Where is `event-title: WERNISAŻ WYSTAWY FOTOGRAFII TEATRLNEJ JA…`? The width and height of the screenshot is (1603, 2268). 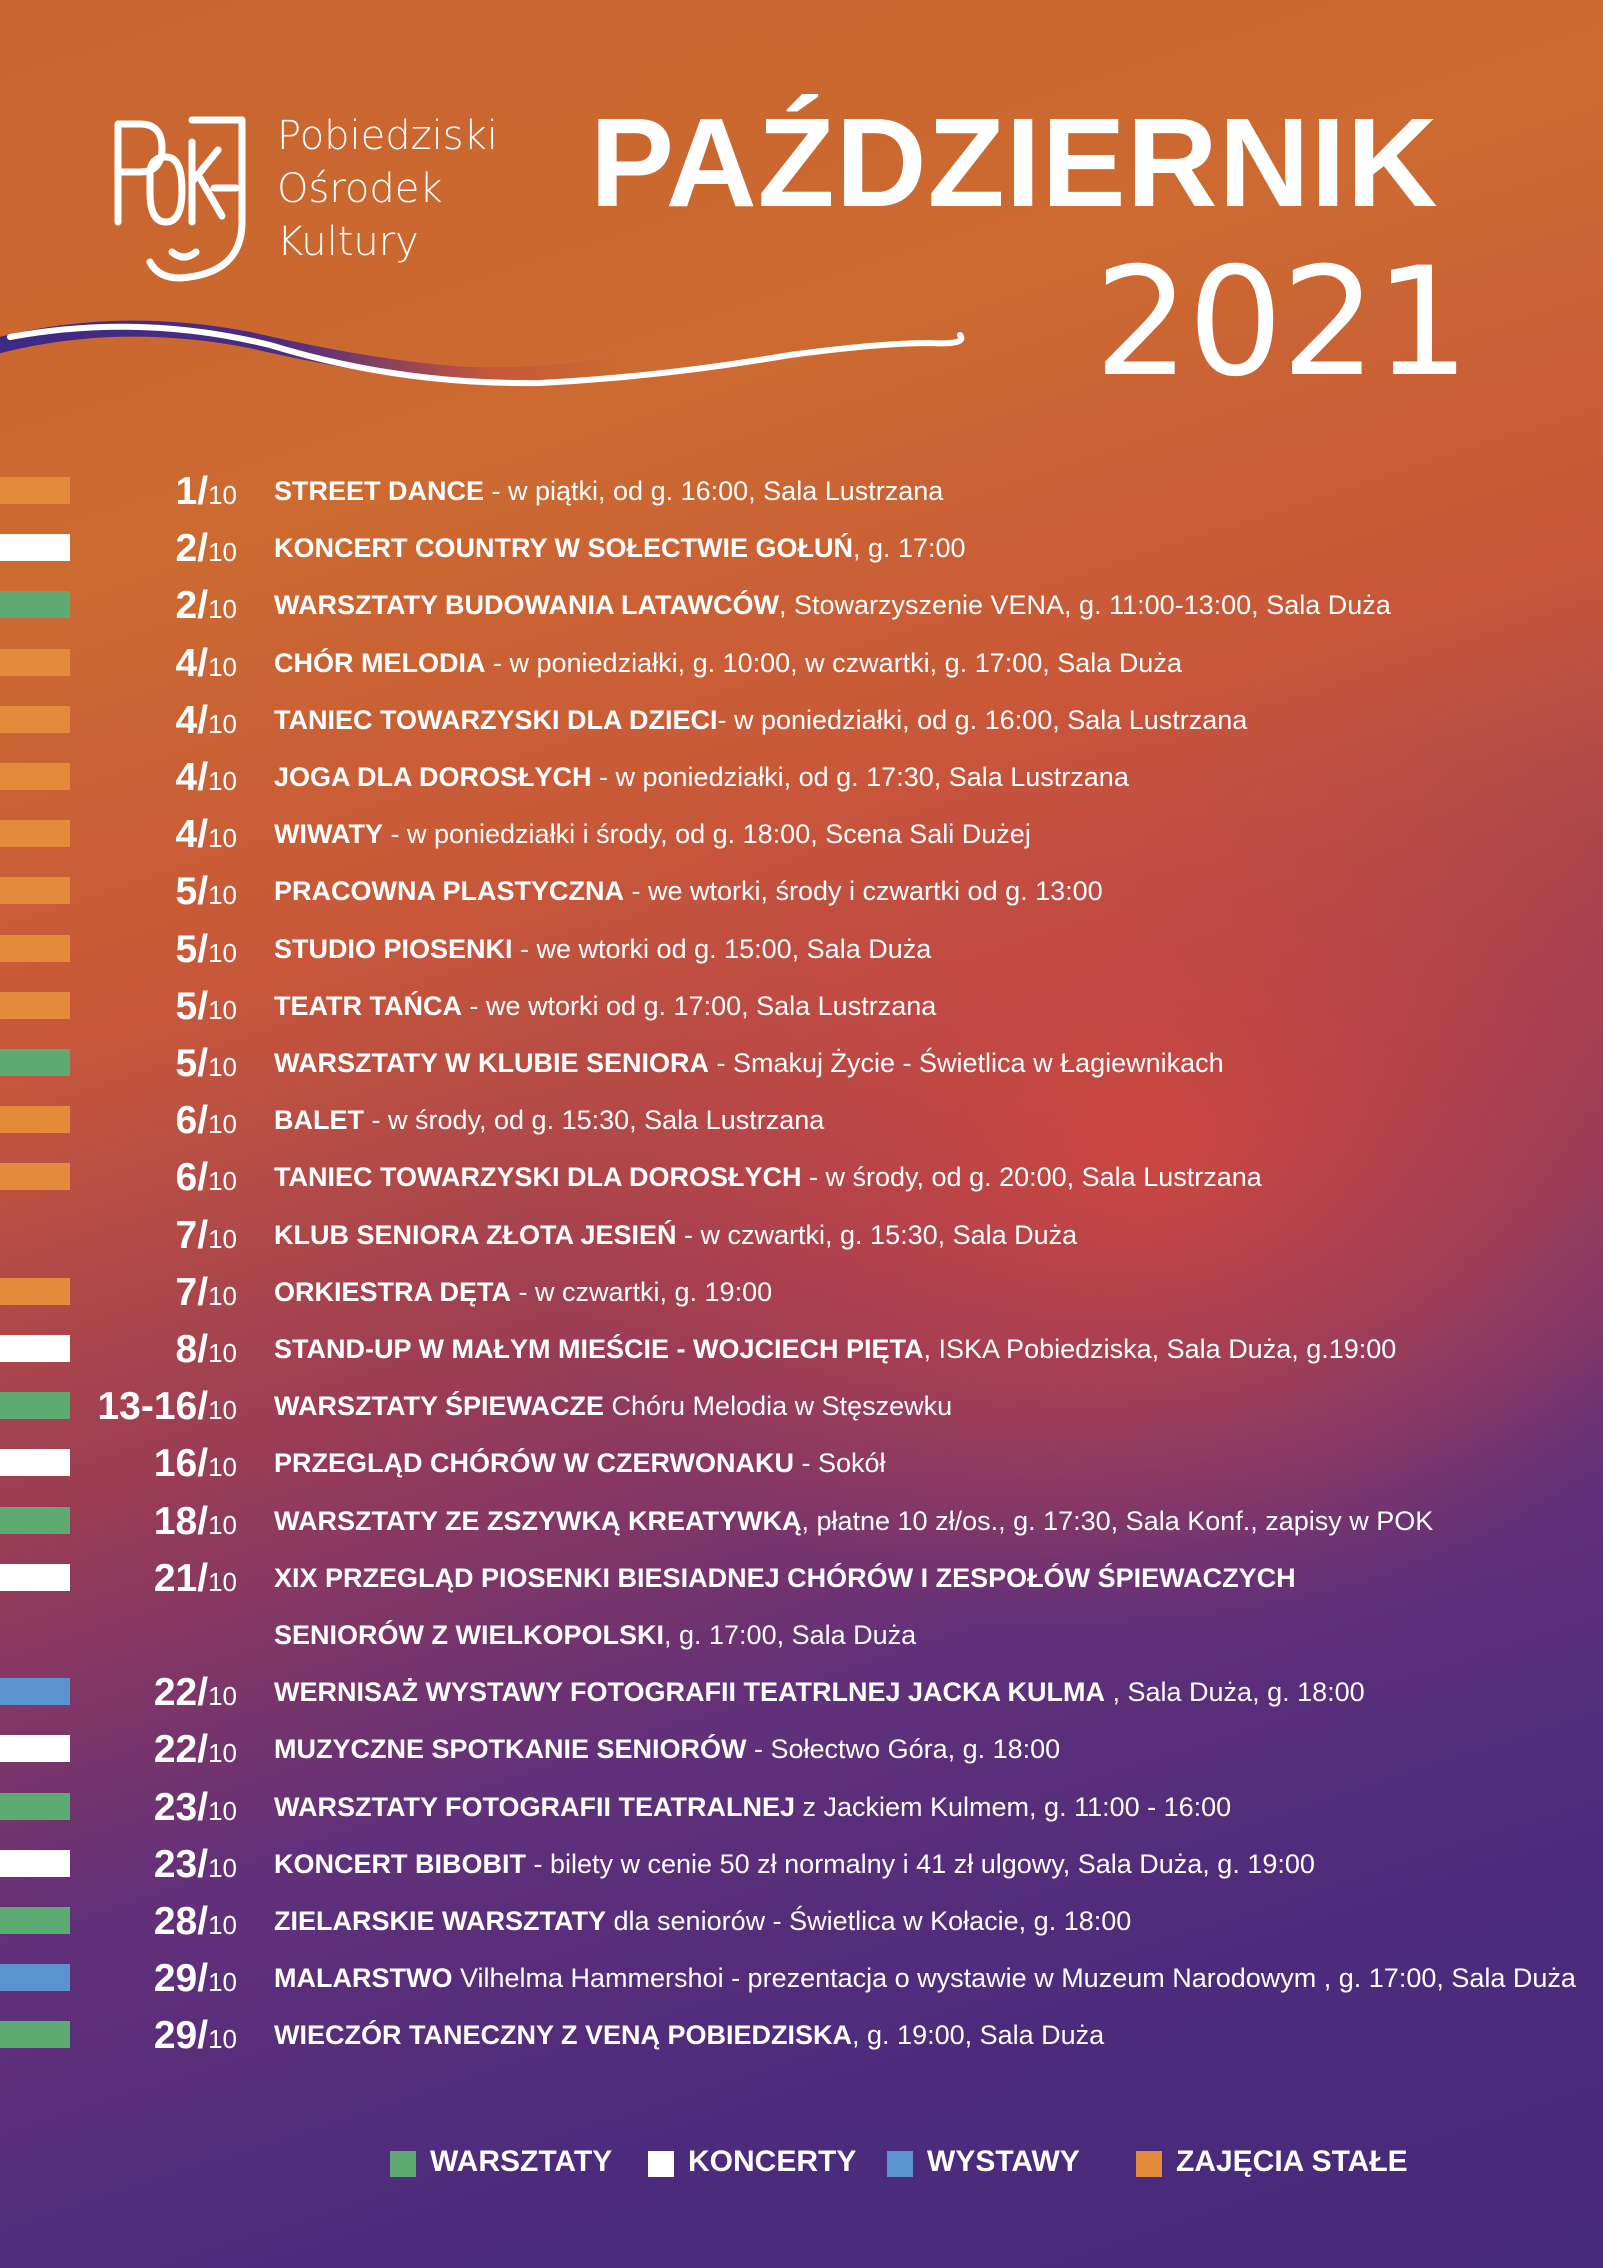
event-title: WERNISAŻ WYSTAWY FOTOGRAFII TEATRLNEJ JA… is located at coordinates (689, 1692).